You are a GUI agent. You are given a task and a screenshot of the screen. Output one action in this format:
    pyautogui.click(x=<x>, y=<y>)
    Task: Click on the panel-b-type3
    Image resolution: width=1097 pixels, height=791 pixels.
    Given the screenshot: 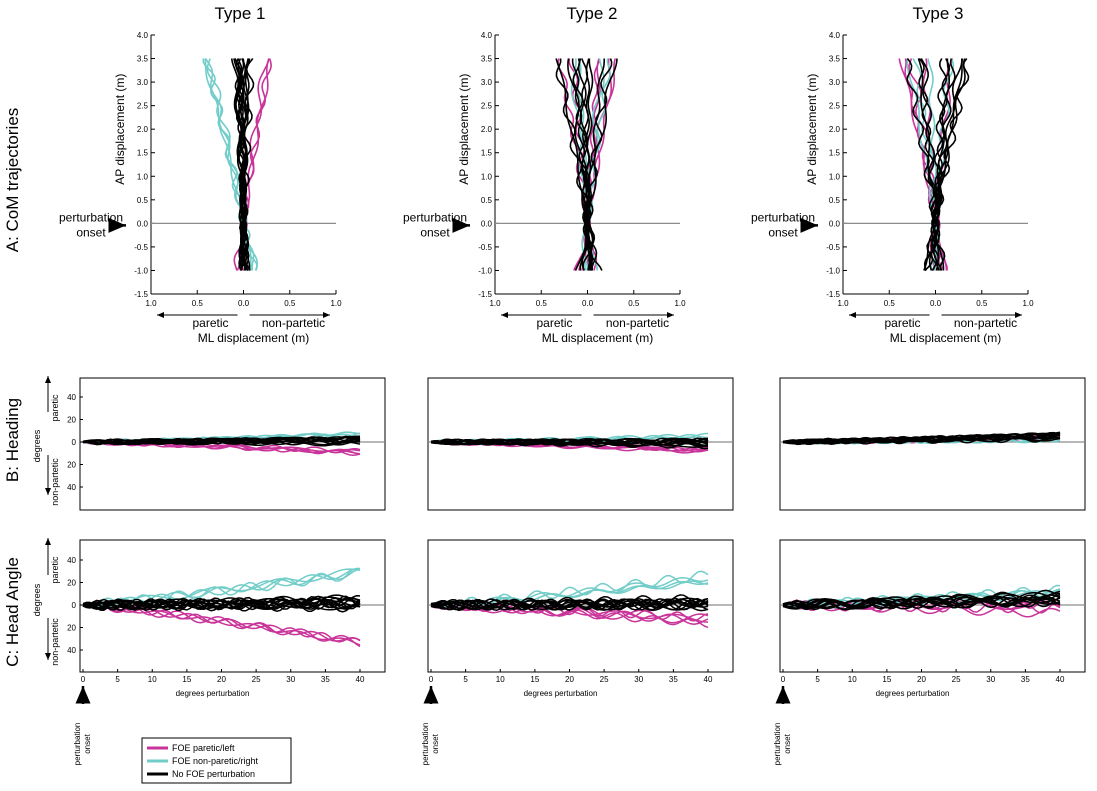 What is the action you would take?
    pyautogui.click(x=932, y=444)
    